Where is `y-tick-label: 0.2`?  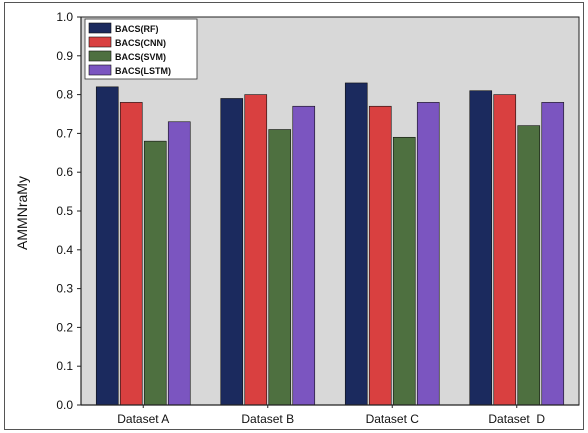
y-tick-label: 0.2 is located at coordinates (64, 327).